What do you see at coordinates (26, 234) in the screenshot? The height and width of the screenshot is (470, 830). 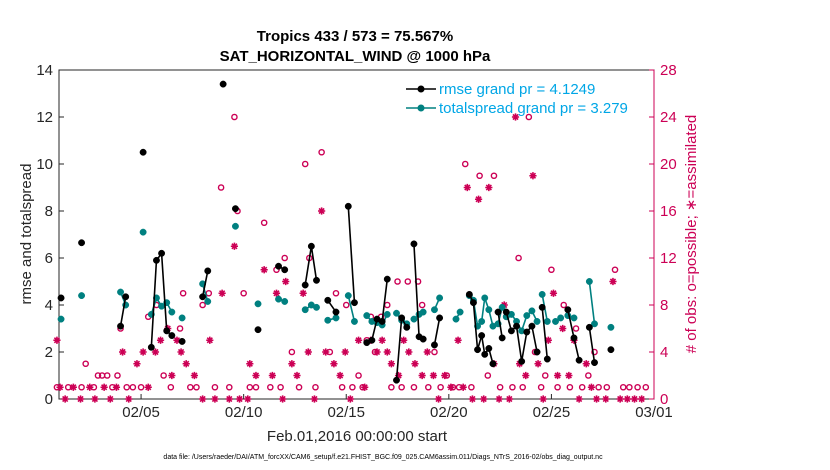 I see `left-y-axis-label: rmse and totalspread` at bounding box center [26, 234].